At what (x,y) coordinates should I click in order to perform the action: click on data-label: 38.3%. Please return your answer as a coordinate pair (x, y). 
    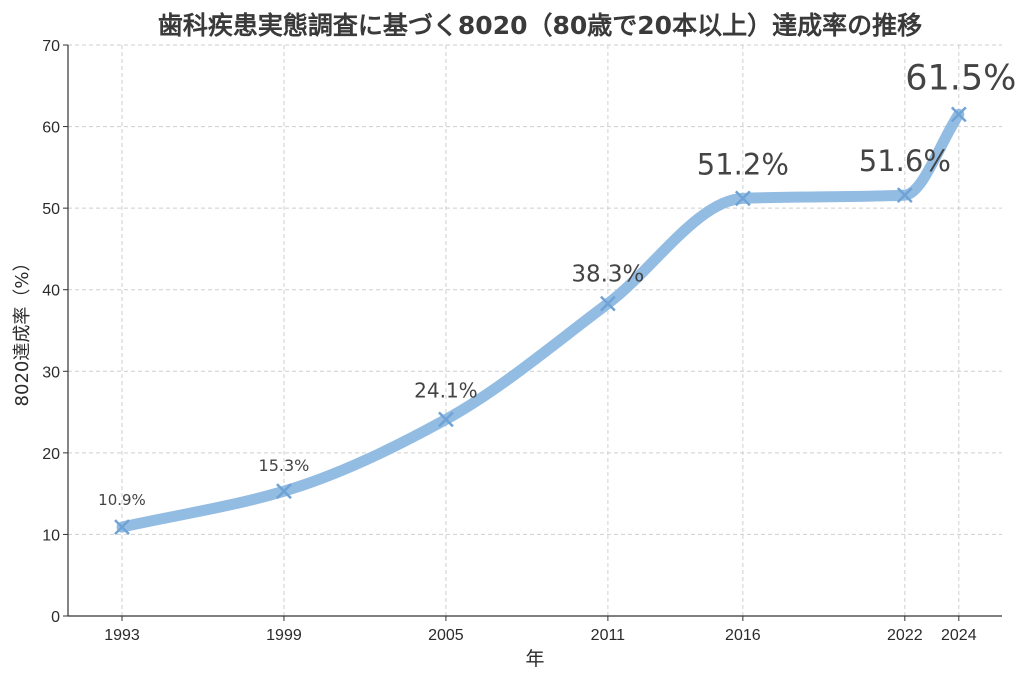
    Looking at the image, I should click on (607, 275).